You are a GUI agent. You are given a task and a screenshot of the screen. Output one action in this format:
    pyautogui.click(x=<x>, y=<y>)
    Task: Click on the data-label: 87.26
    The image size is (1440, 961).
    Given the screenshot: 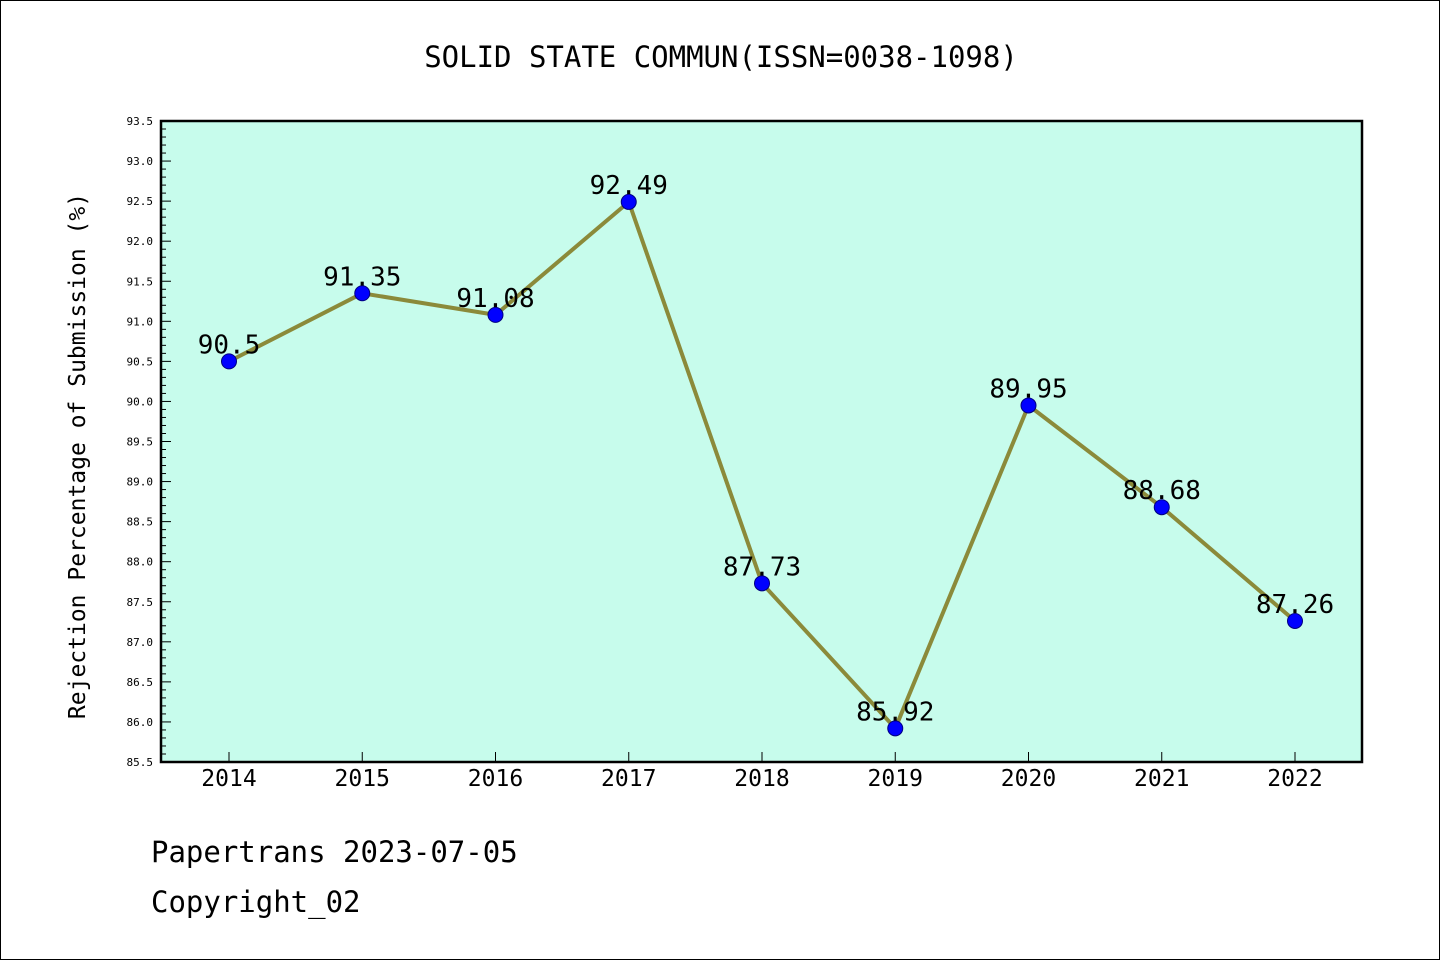 What is the action you would take?
    pyautogui.click(x=1295, y=605)
    